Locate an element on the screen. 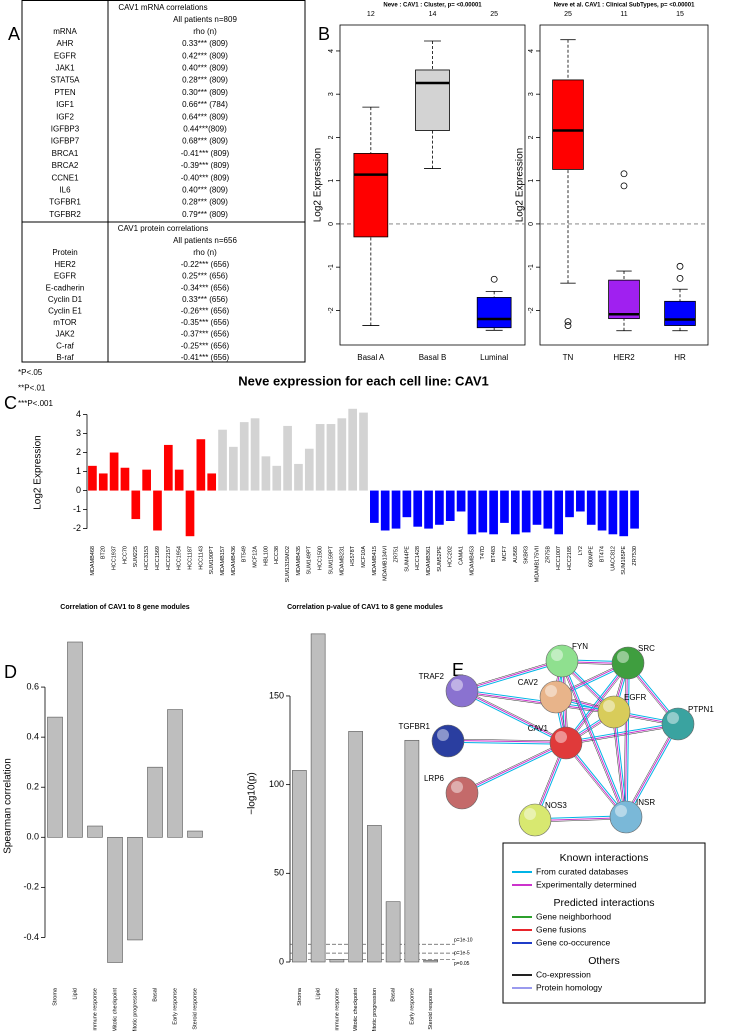  x-tick-label: HCC1187 is located at coordinates (190, 558).